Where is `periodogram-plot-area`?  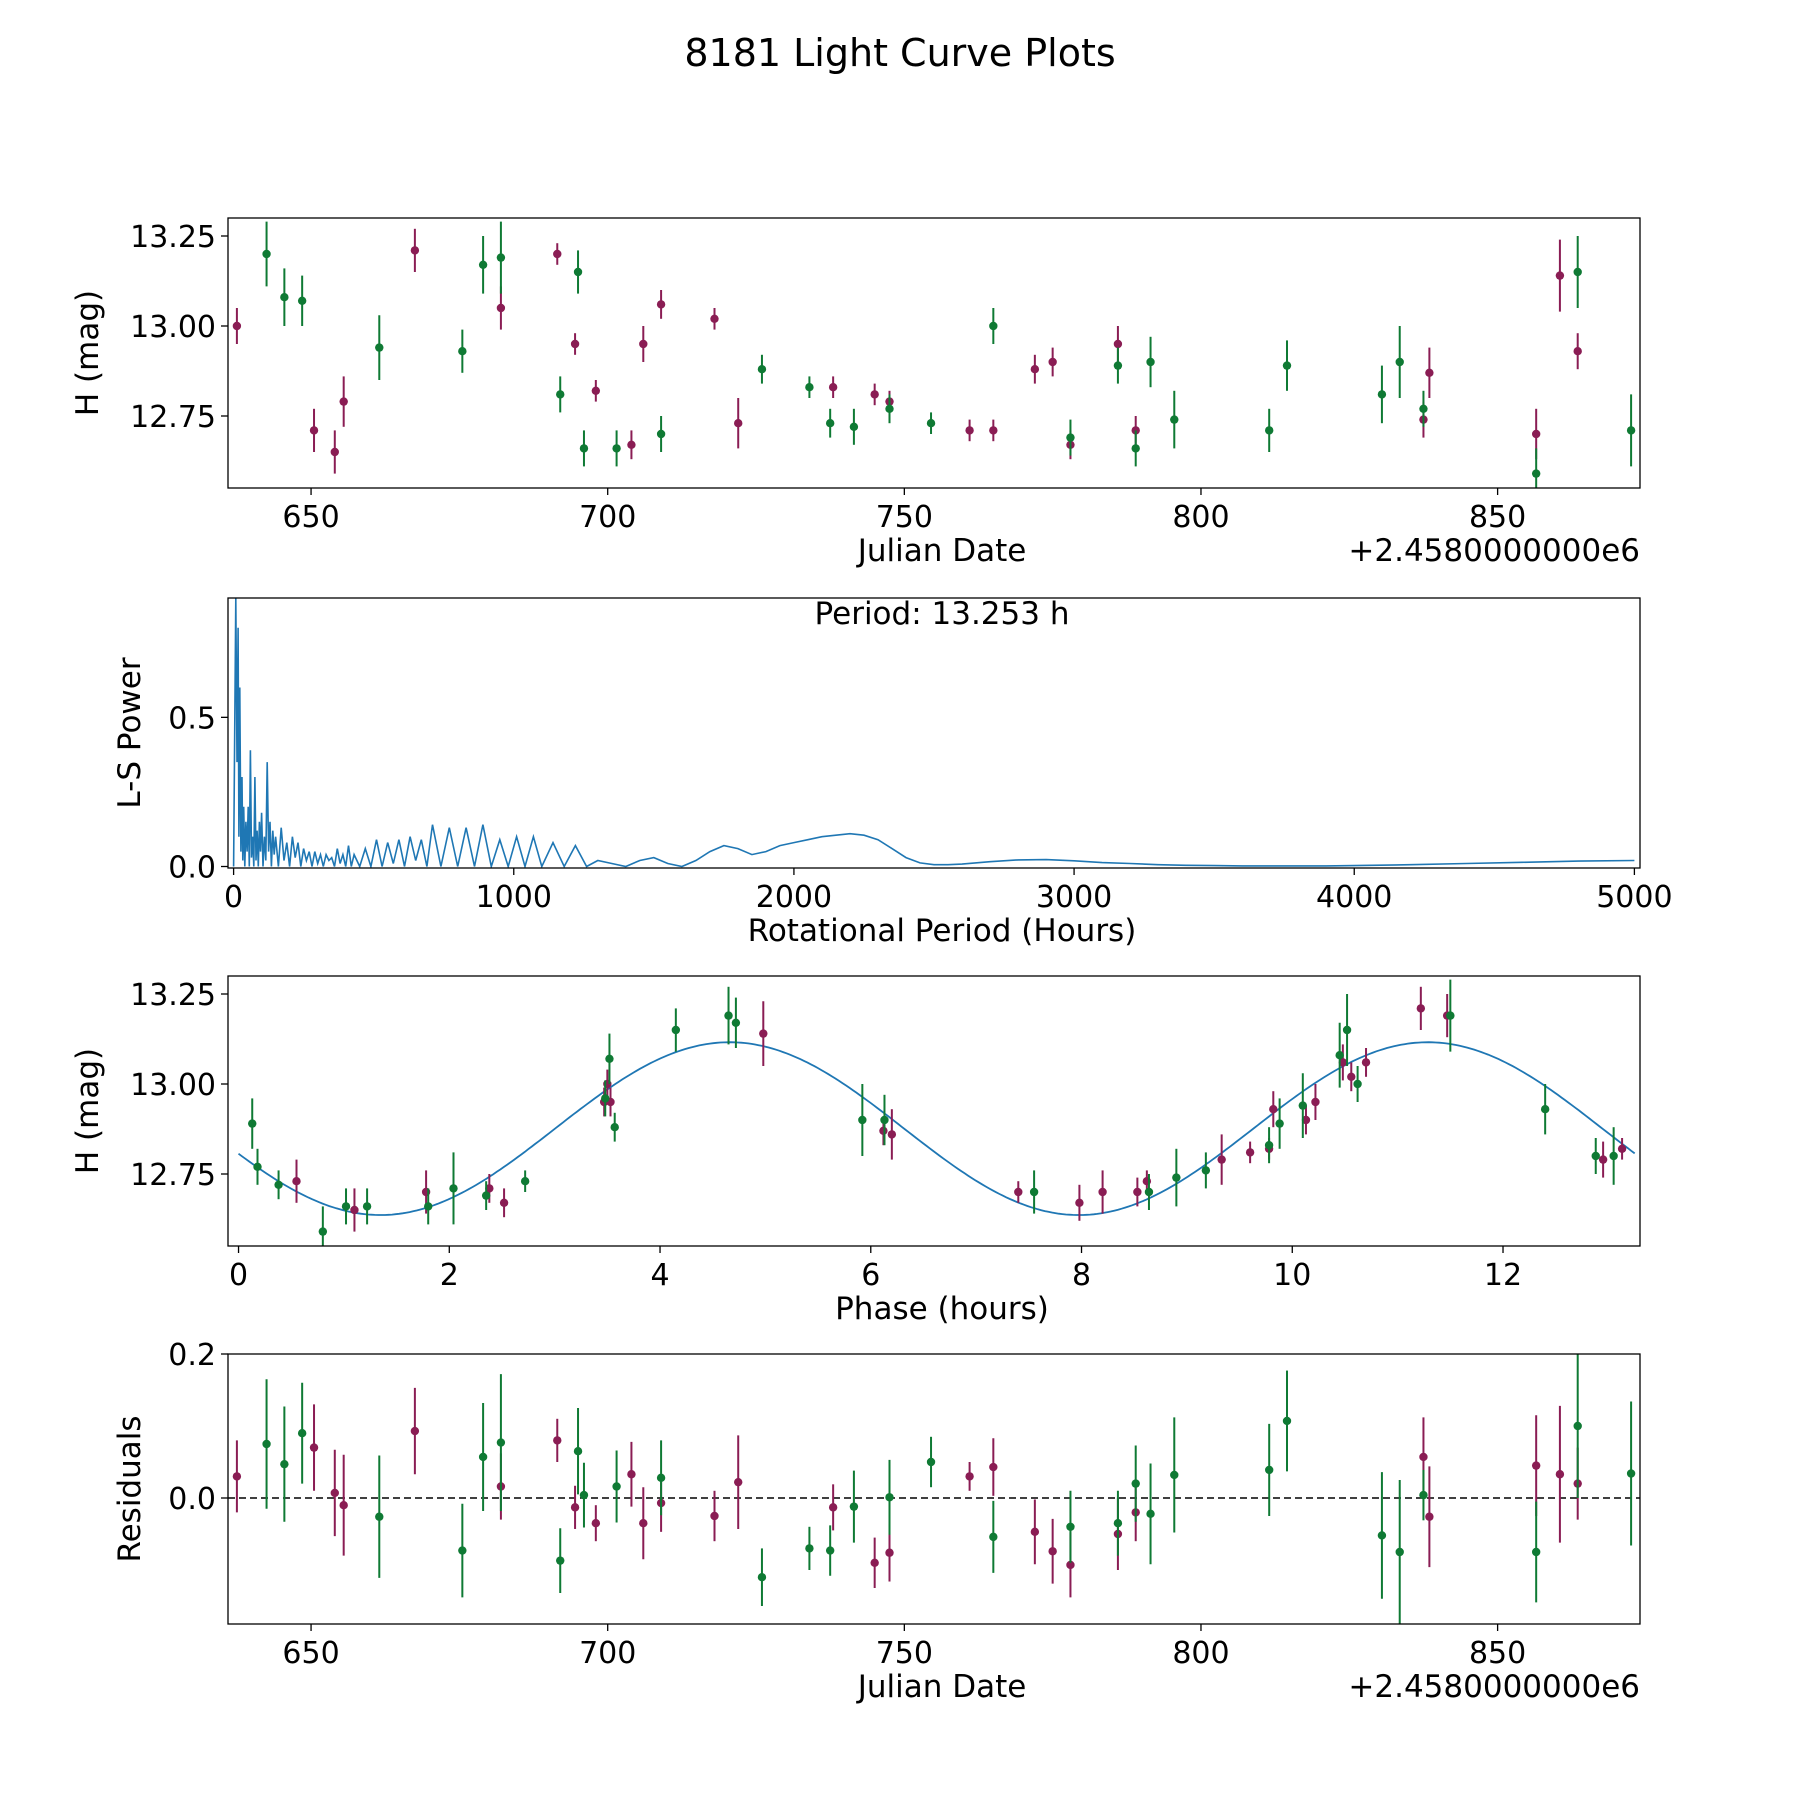
periodogram-plot-area is located at coordinates (933, 733).